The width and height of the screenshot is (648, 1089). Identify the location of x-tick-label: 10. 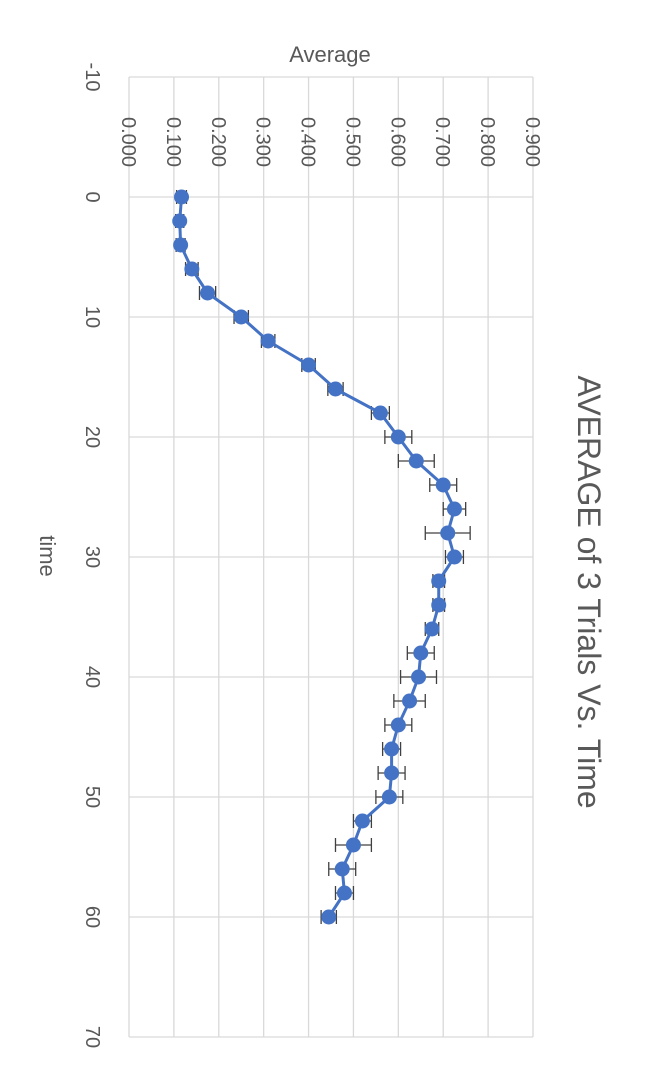
(92, 317).